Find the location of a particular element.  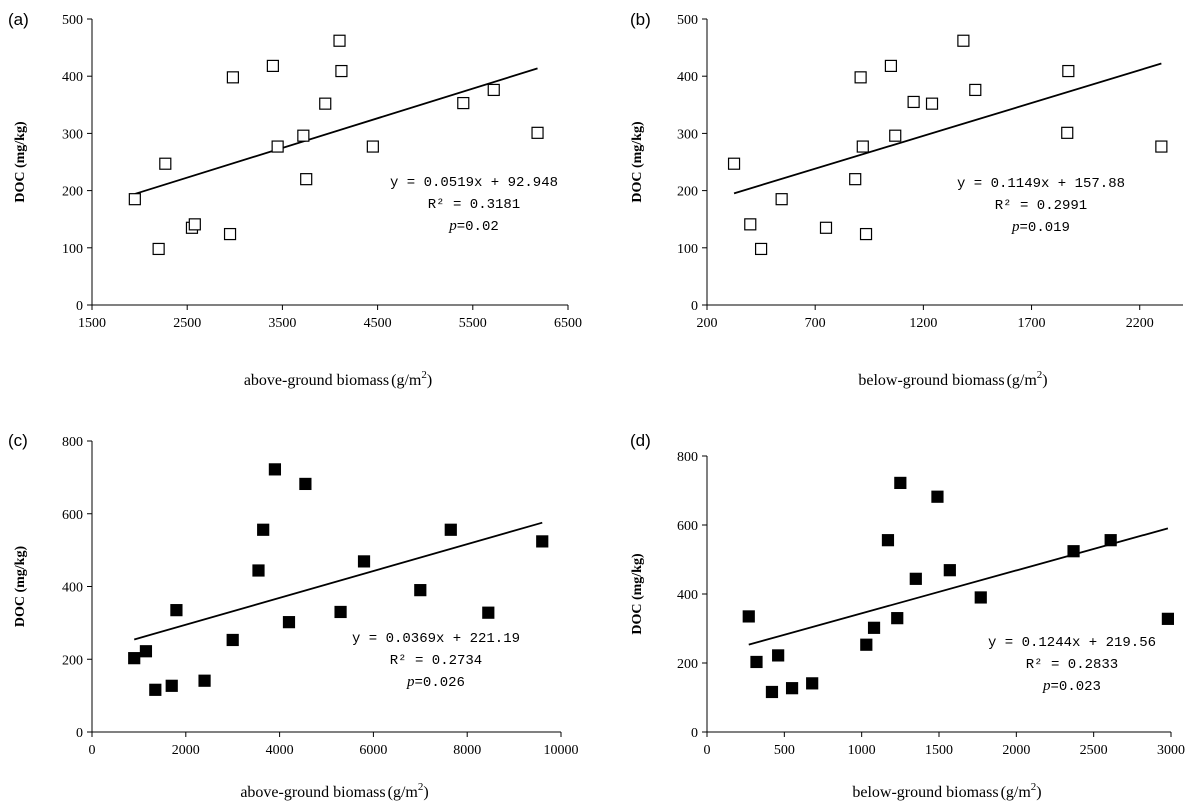

p-value: p=0.026 is located at coordinates (435, 682).